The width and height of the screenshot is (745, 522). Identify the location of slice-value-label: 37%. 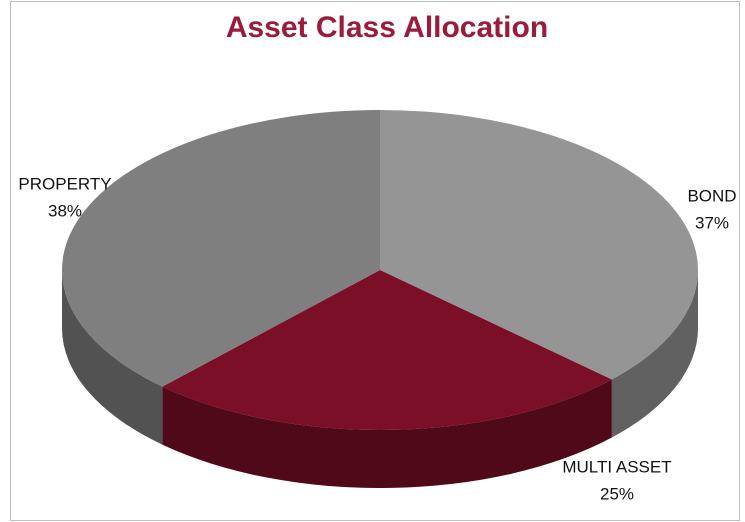
(712, 222).